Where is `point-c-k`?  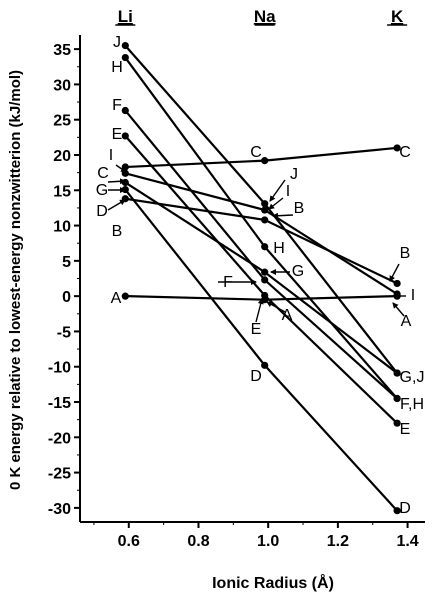
point-c-k is located at coordinates (397, 148).